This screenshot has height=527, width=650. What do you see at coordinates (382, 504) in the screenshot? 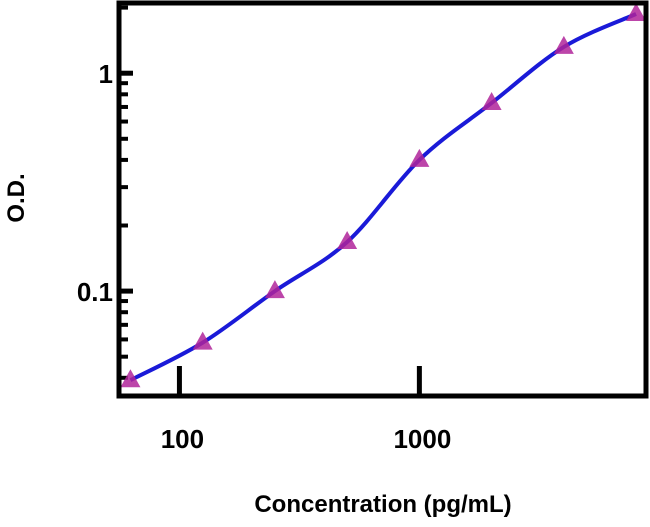
I see `x-axis-label: Concentration (pg/mL)` at bounding box center [382, 504].